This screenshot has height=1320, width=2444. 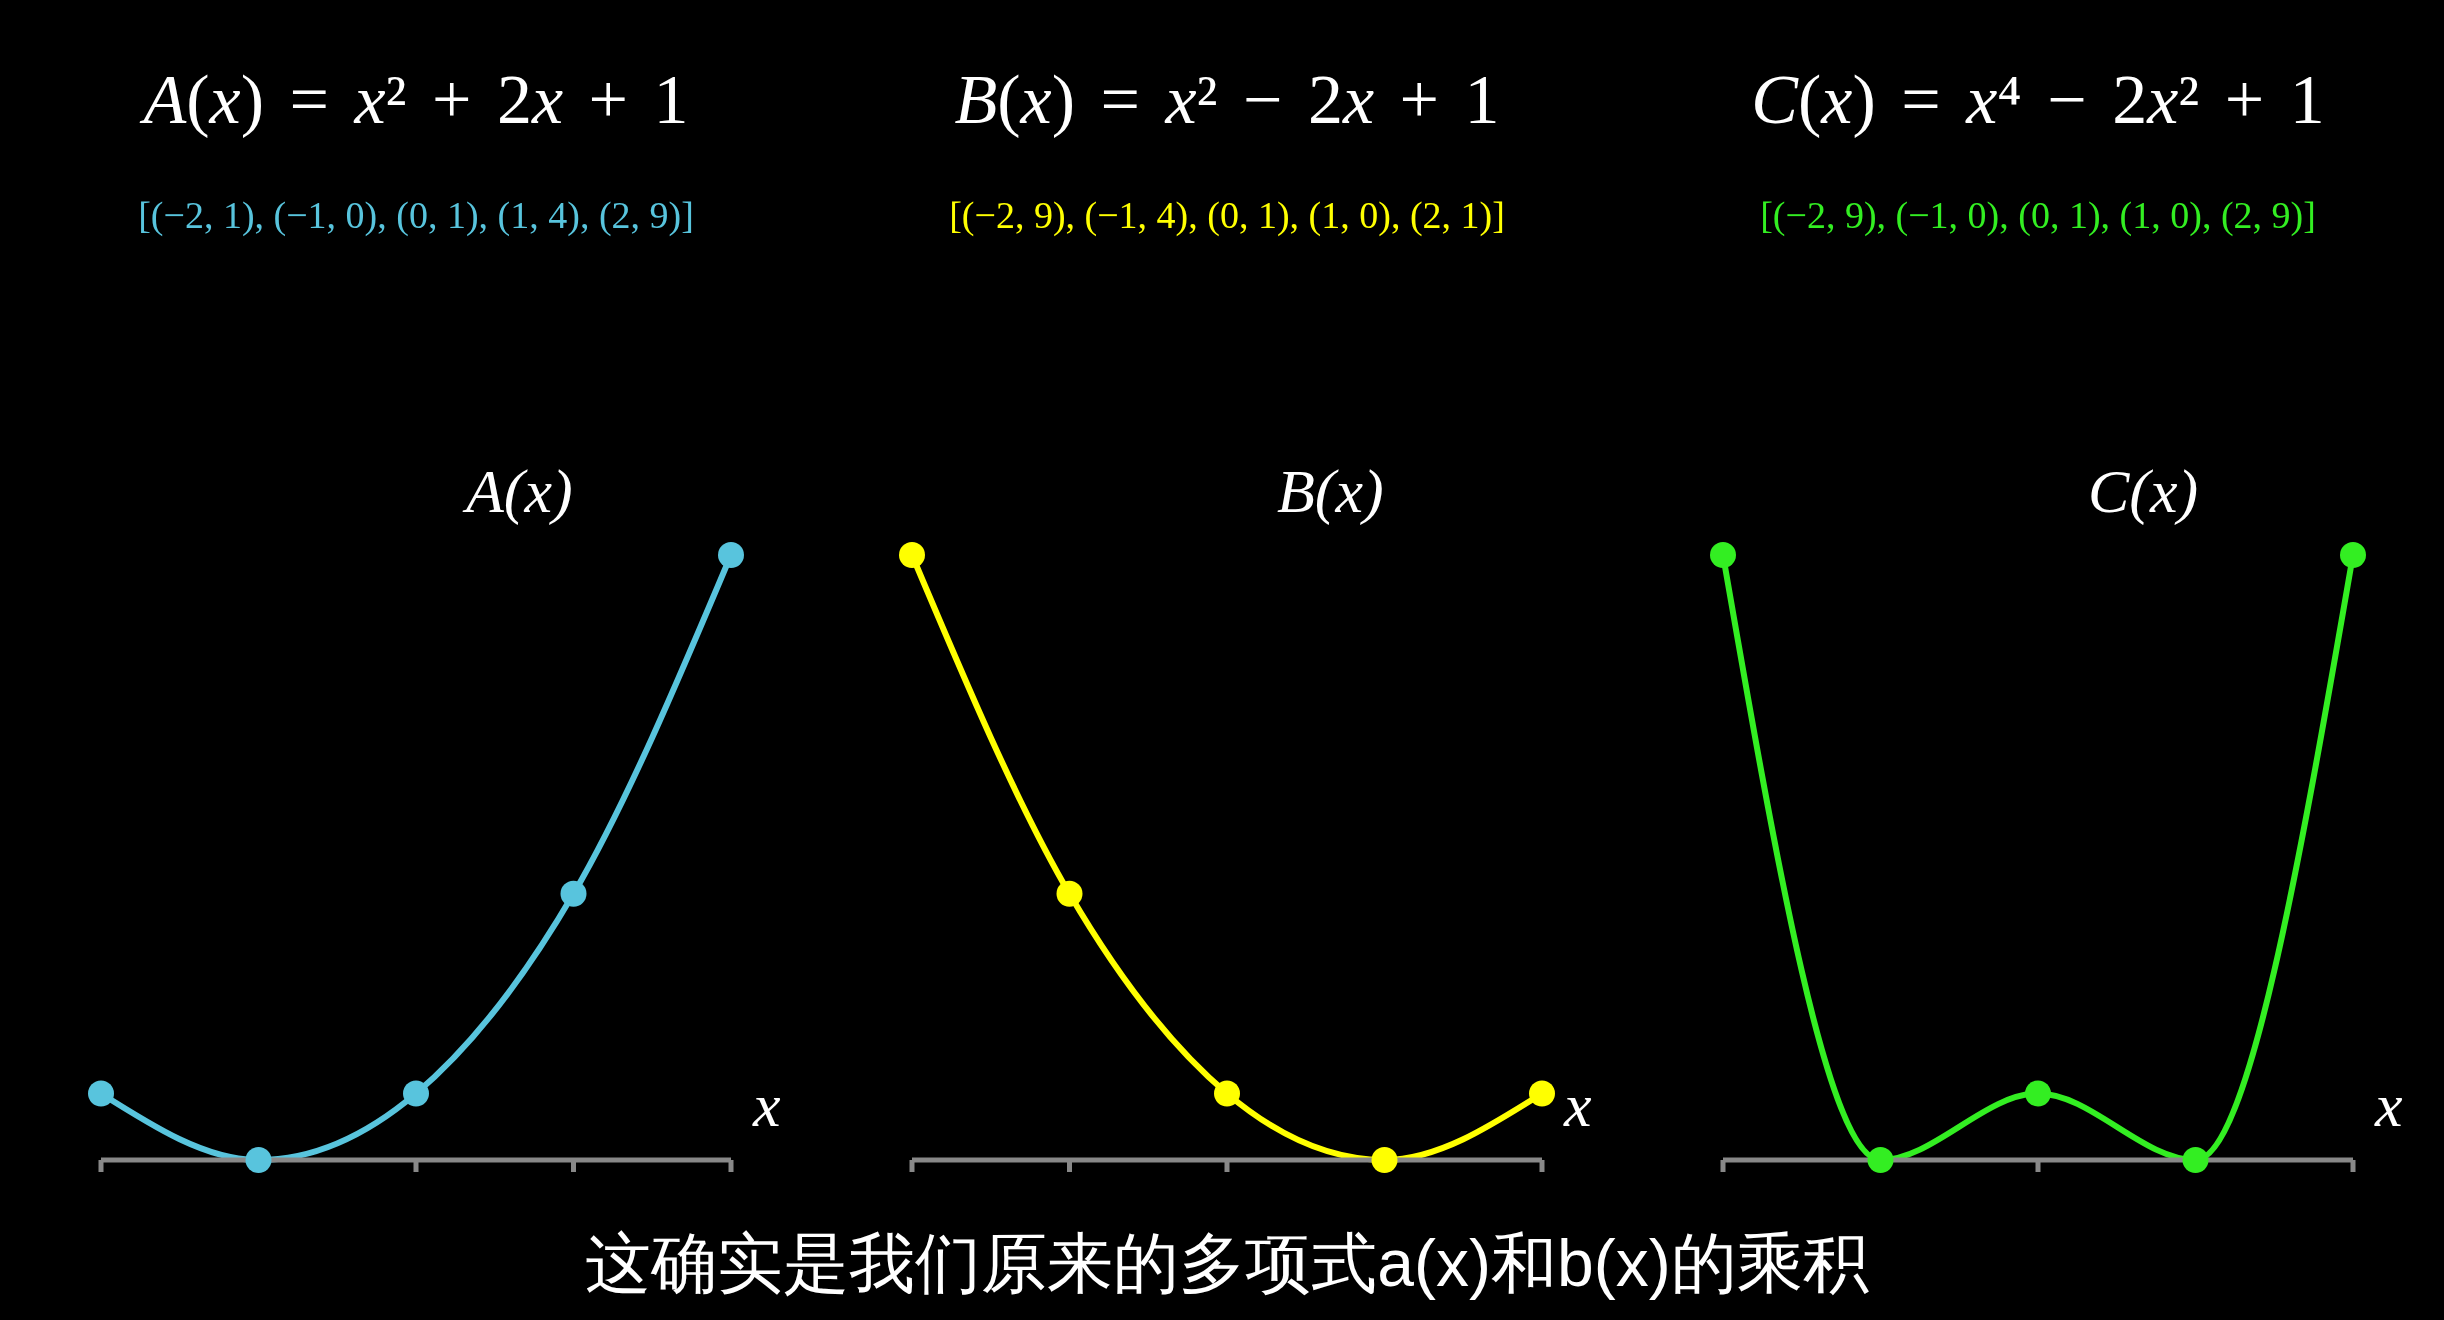 I want to click on y-axis-title: C(x), so click(x=2143, y=491).